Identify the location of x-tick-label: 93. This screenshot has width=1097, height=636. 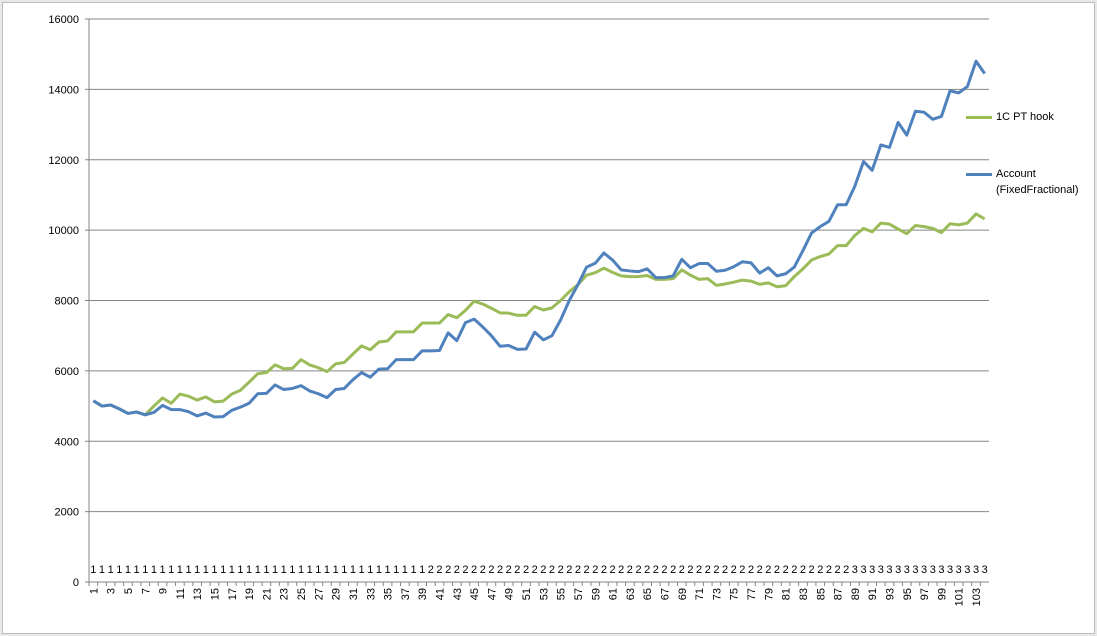
(890, 594).